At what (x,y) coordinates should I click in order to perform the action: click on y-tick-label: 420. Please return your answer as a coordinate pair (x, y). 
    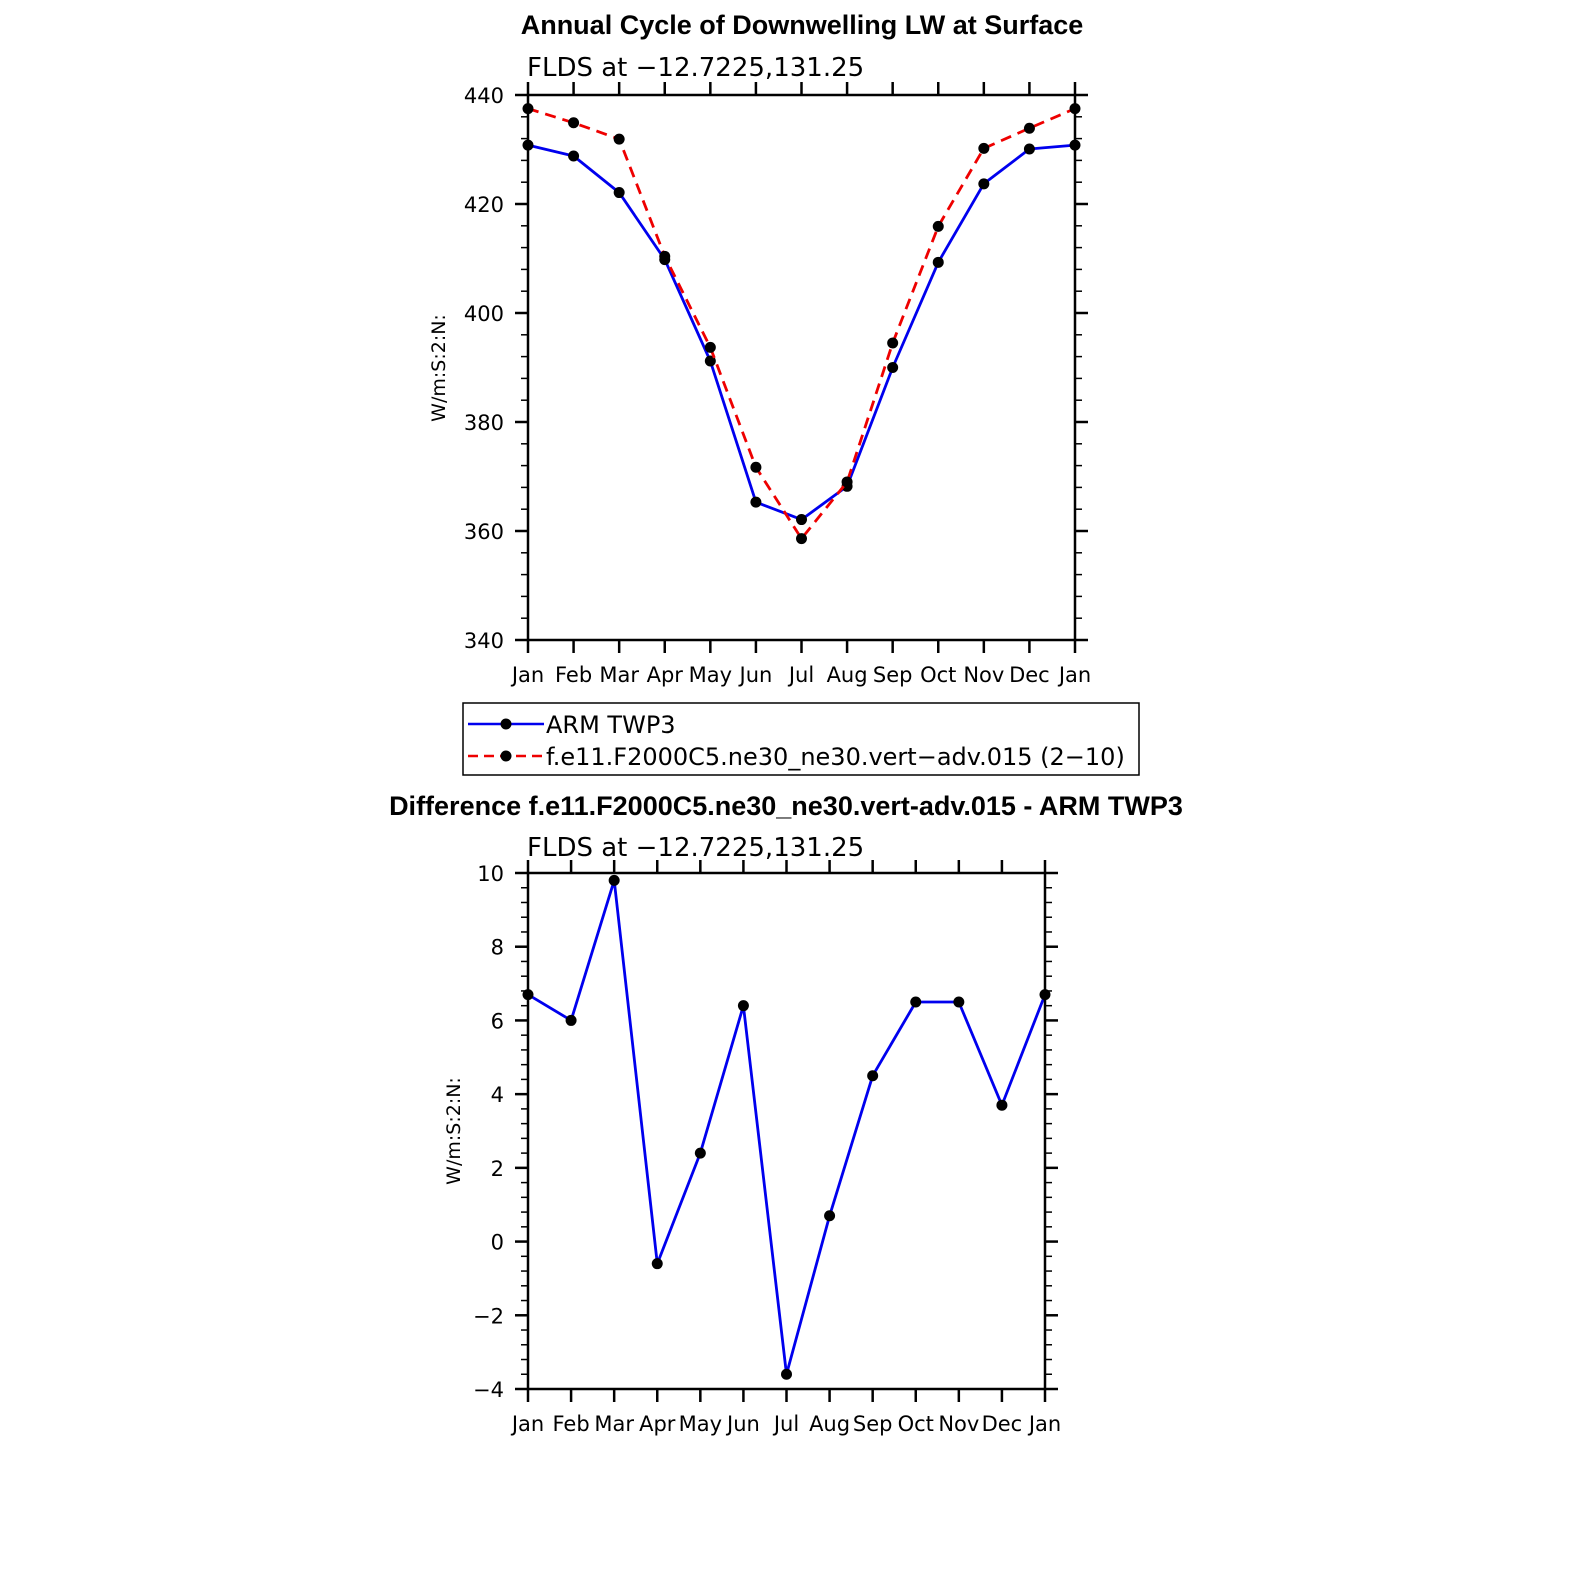
    Looking at the image, I should click on (484, 205).